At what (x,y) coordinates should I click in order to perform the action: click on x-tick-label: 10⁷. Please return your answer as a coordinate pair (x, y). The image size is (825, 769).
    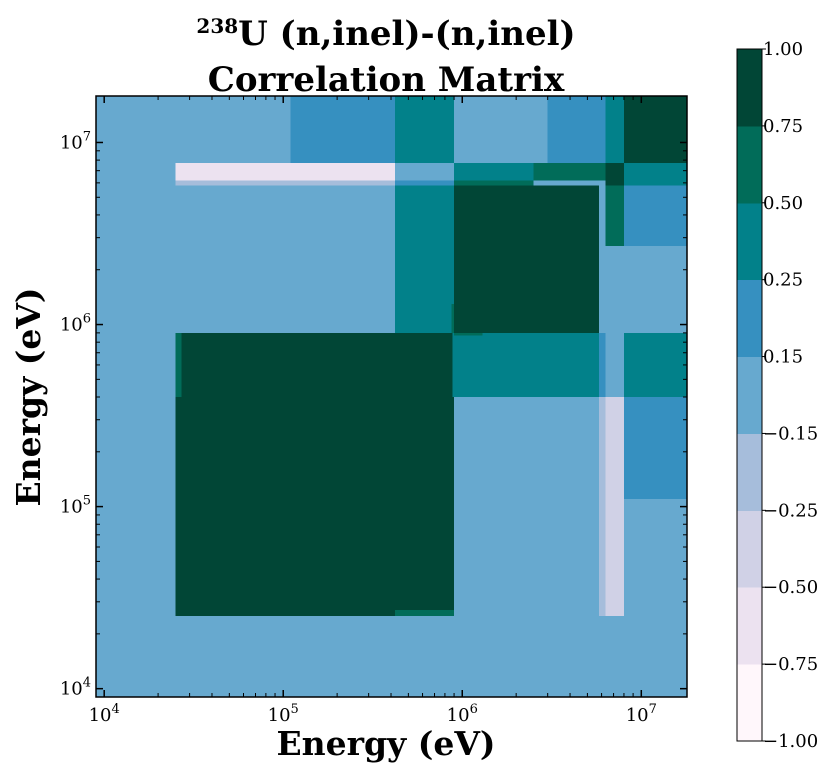
    Looking at the image, I should click on (641, 714).